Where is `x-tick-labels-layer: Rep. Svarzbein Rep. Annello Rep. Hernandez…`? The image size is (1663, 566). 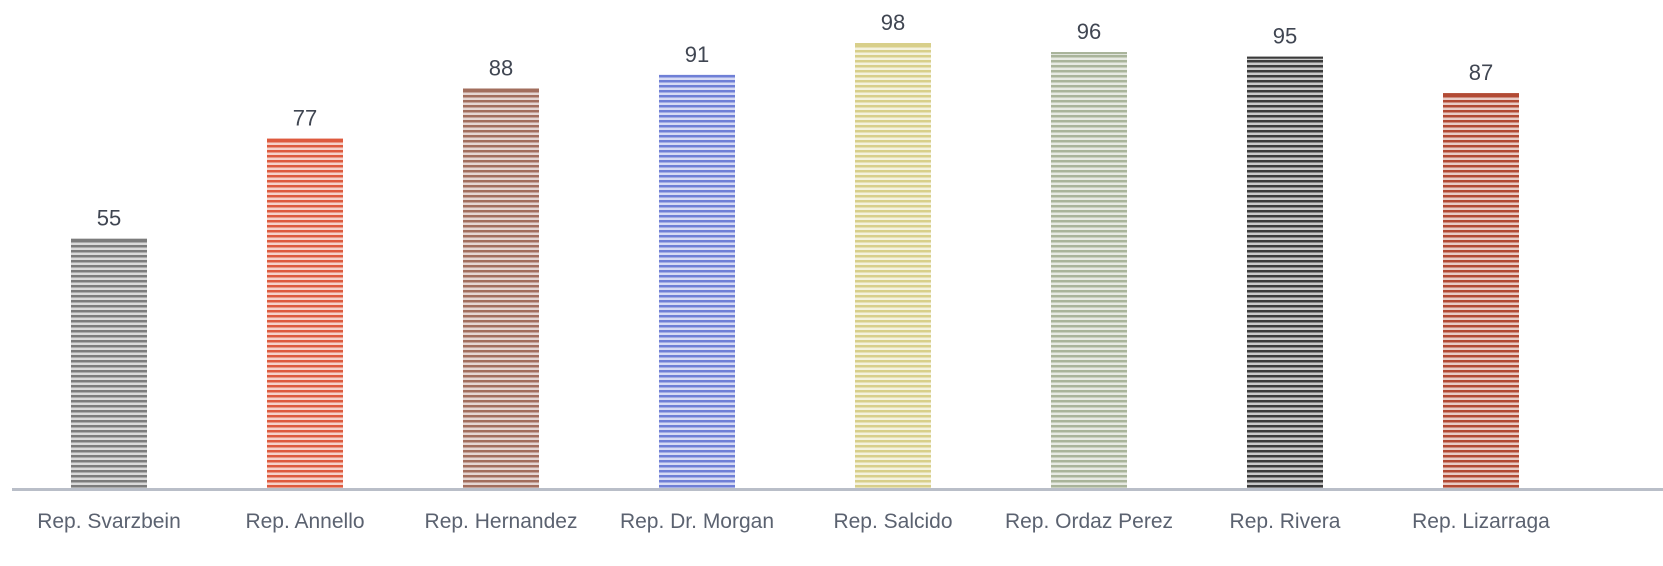 x-tick-labels-layer: Rep. Svarzbein Rep. Annello Rep. Hernandez… is located at coordinates (793, 521).